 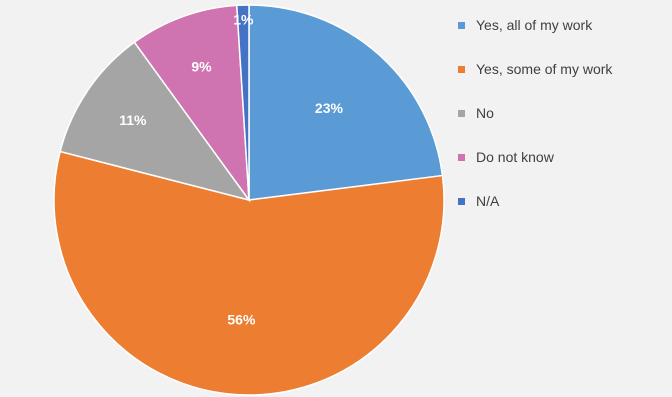 I want to click on pie-slice-na, so click(x=242, y=102).